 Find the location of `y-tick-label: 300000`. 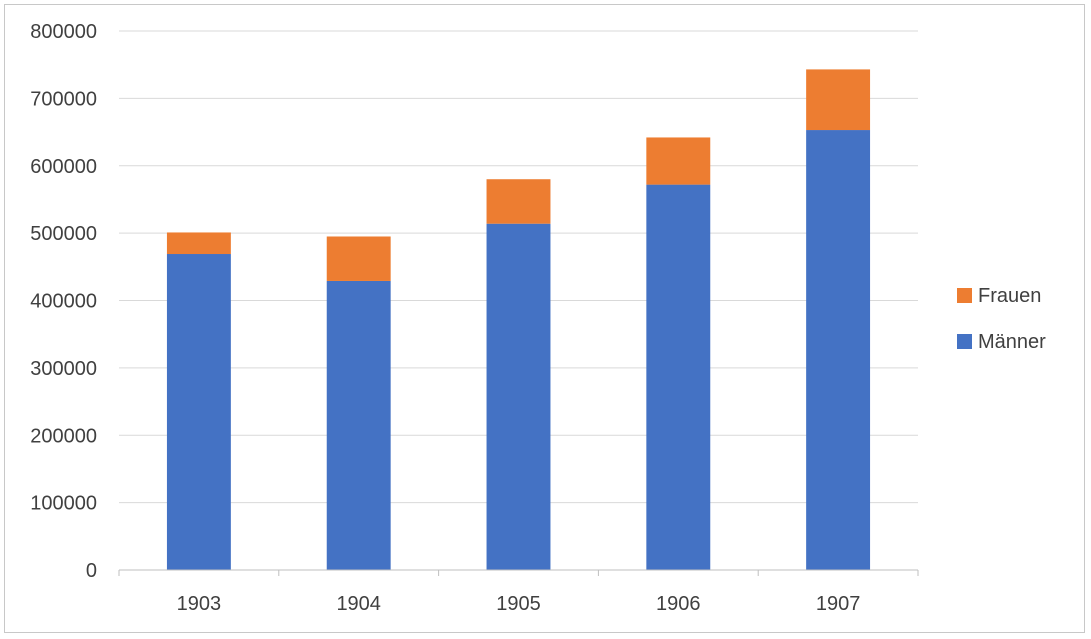

y-tick-label: 300000 is located at coordinates (63, 369).